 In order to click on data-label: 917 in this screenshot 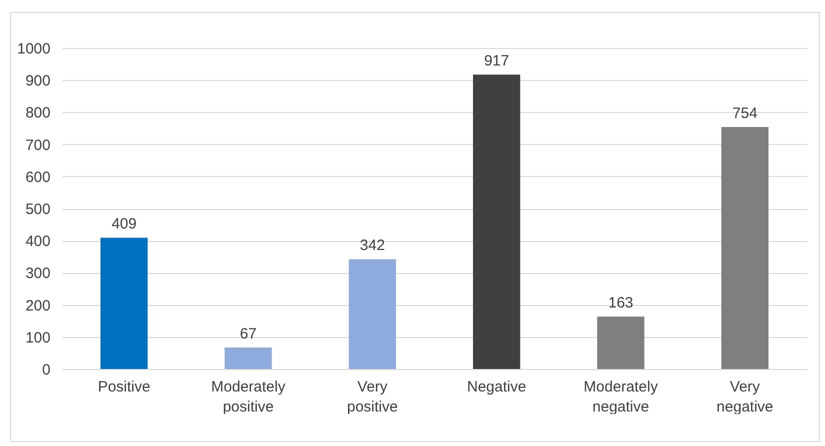, I will do `click(497, 61)`.